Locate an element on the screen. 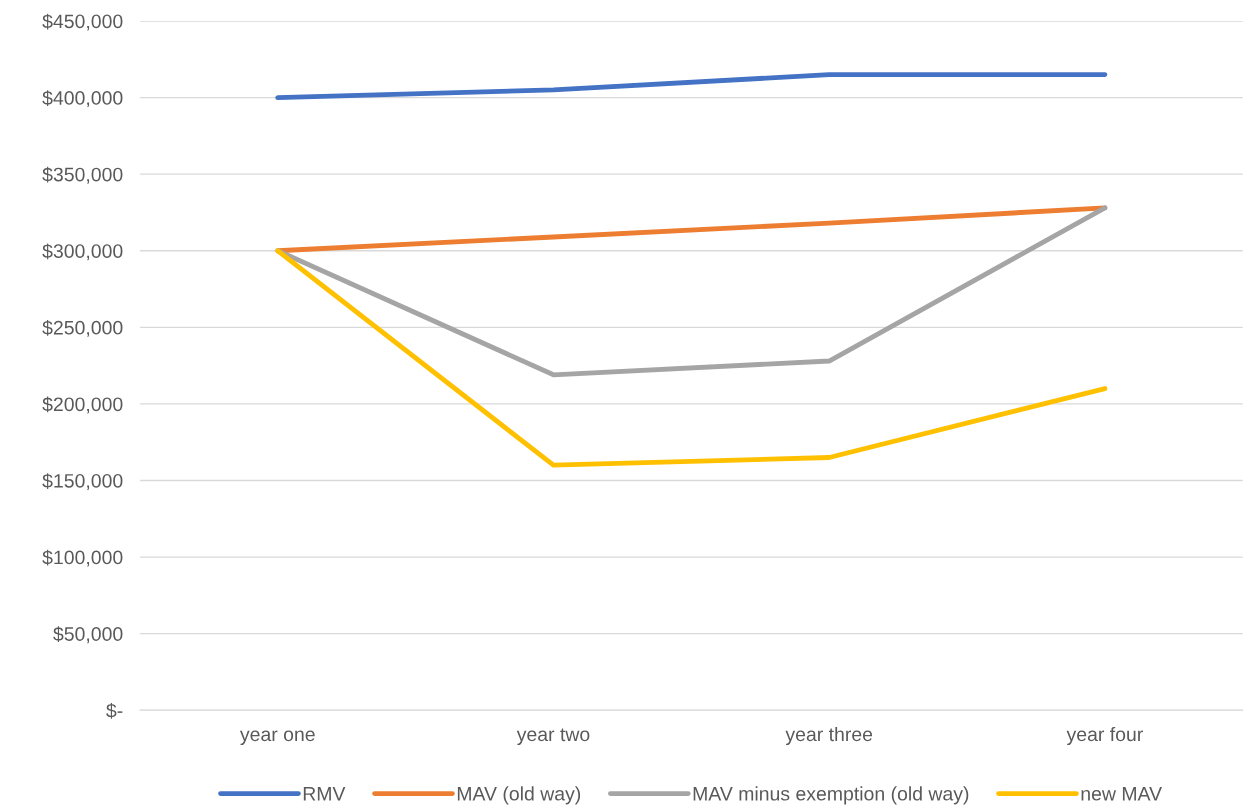  y-tick-label: $300,000 is located at coordinates (82, 252).